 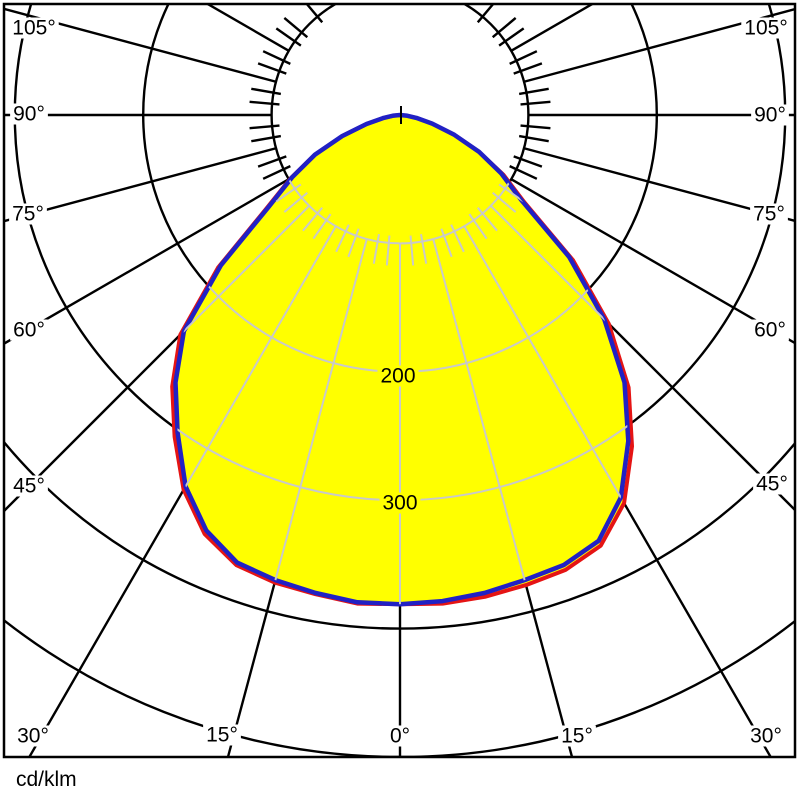 What do you see at coordinates (46, 779) in the screenshot?
I see `unit-label: cd/klm` at bounding box center [46, 779].